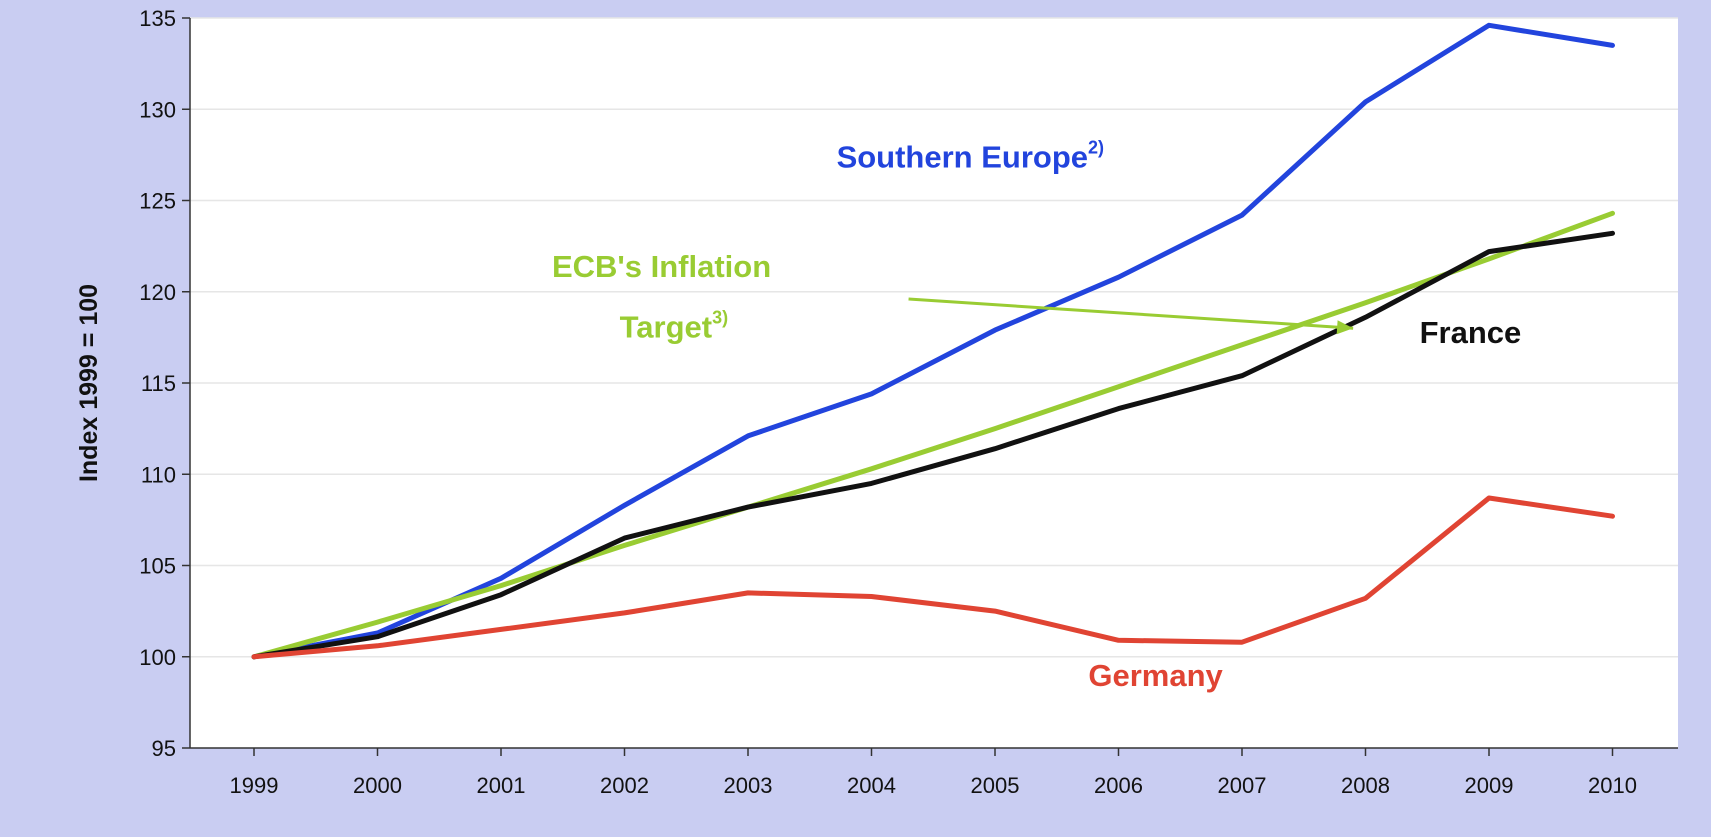  I want to click on y-tick-label-125: 125, so click(157, 201).